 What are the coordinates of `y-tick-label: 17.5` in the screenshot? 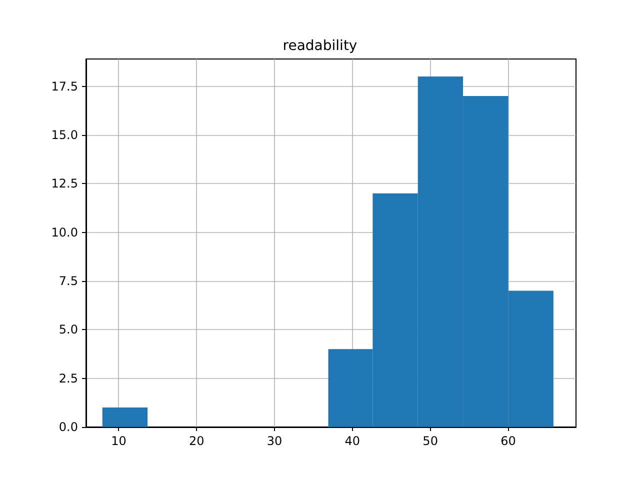 It's located at (64, 86).